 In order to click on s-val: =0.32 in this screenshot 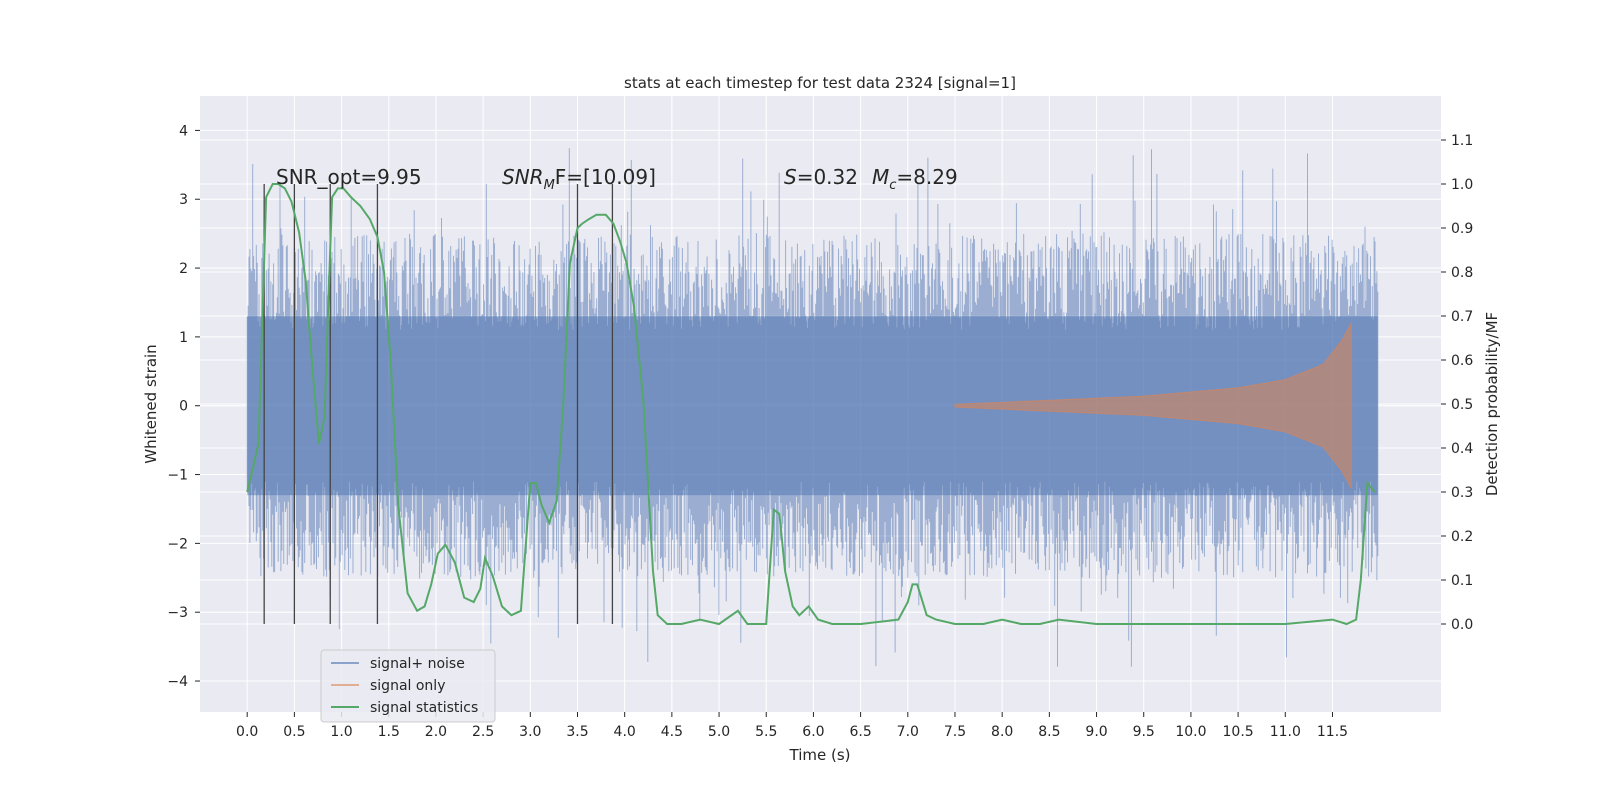, I will do `click(827, 177)`.